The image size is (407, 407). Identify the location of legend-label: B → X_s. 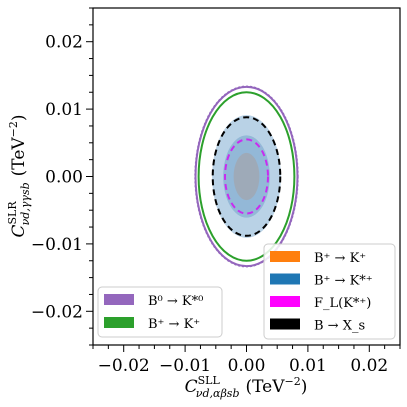
(339, 326).